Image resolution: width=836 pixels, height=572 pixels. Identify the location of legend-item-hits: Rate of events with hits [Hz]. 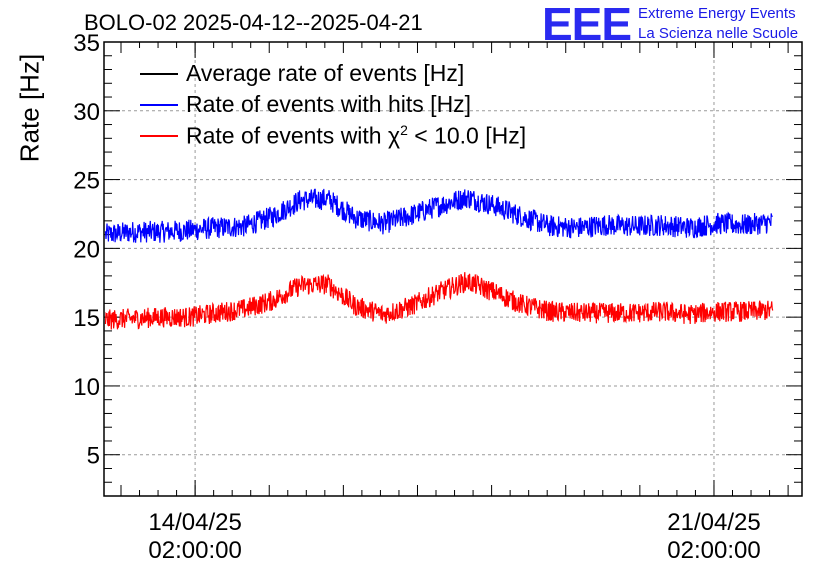
(333, 104).